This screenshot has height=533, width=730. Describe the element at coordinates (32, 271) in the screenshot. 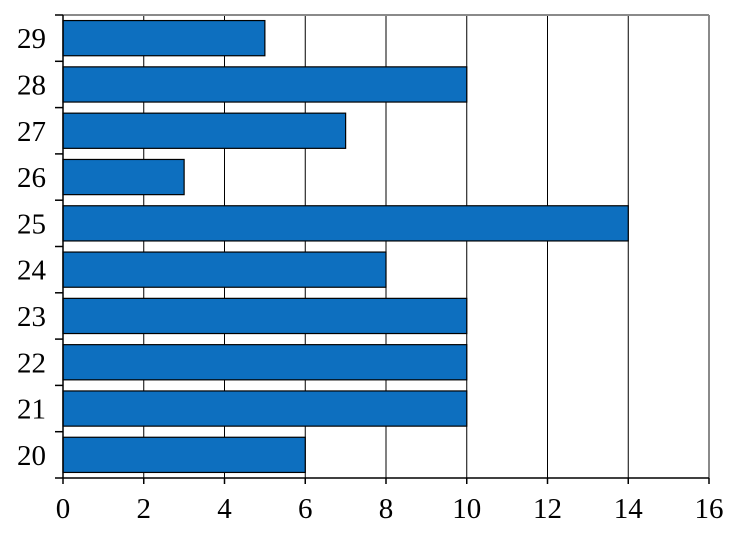

I see `y-tick-label-24: 24` at that location.